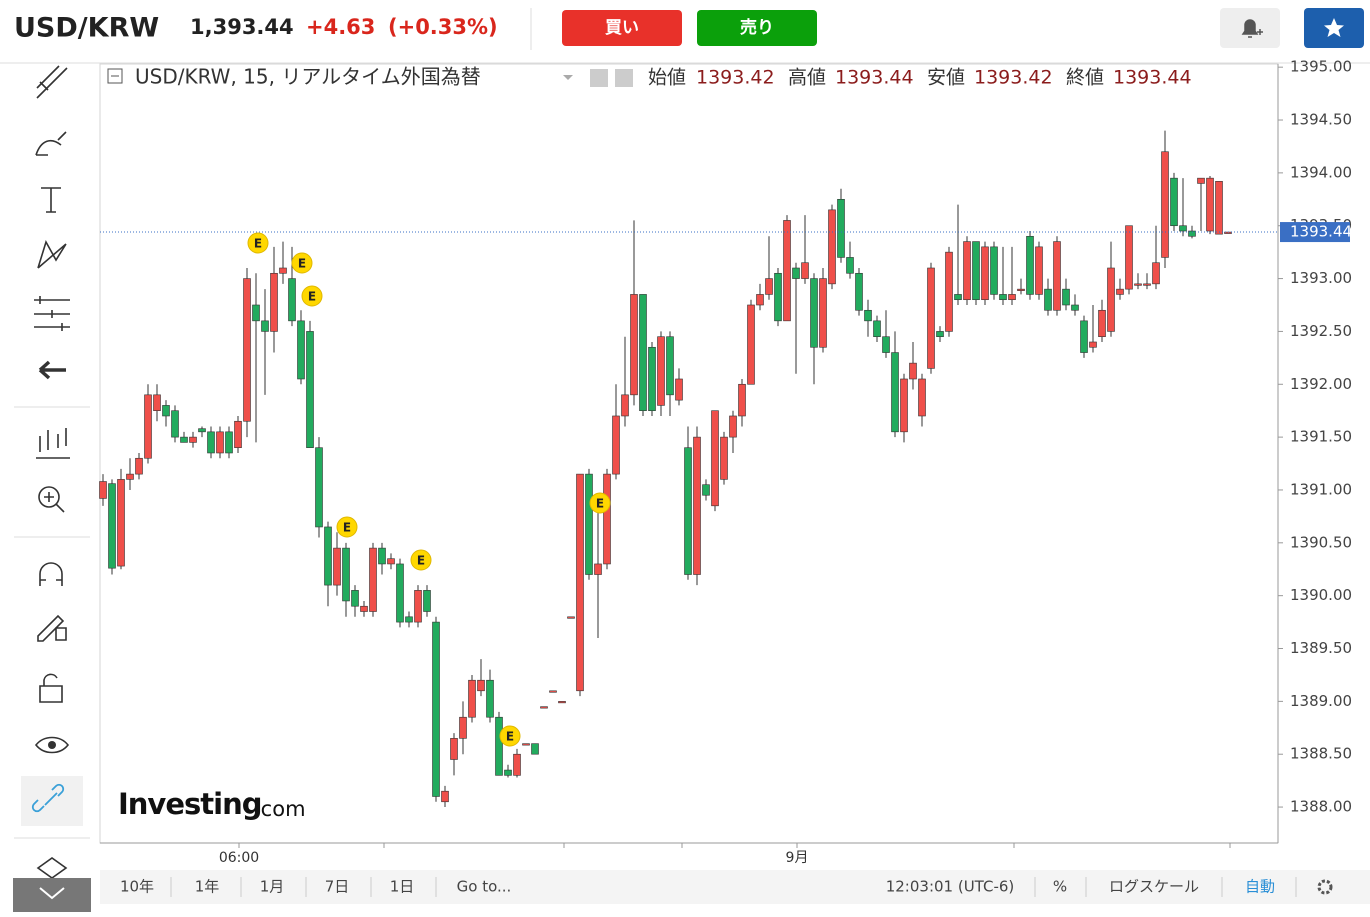 This screenshot has width=1370, height=917. What do you see at coordinates (402, 887) in the screenshot?
I see `range-button: 1日` at bounding box center [402, 887].